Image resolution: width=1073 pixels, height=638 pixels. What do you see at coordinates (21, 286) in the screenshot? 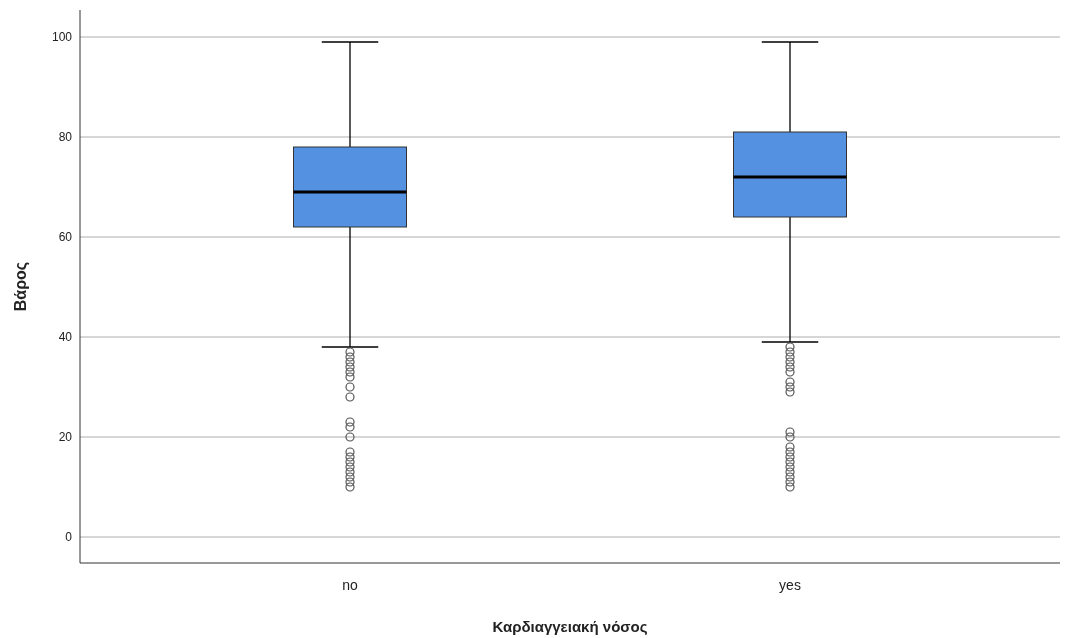
I see `y-axis-title: Βάρος` at bounding box center [21, 286].